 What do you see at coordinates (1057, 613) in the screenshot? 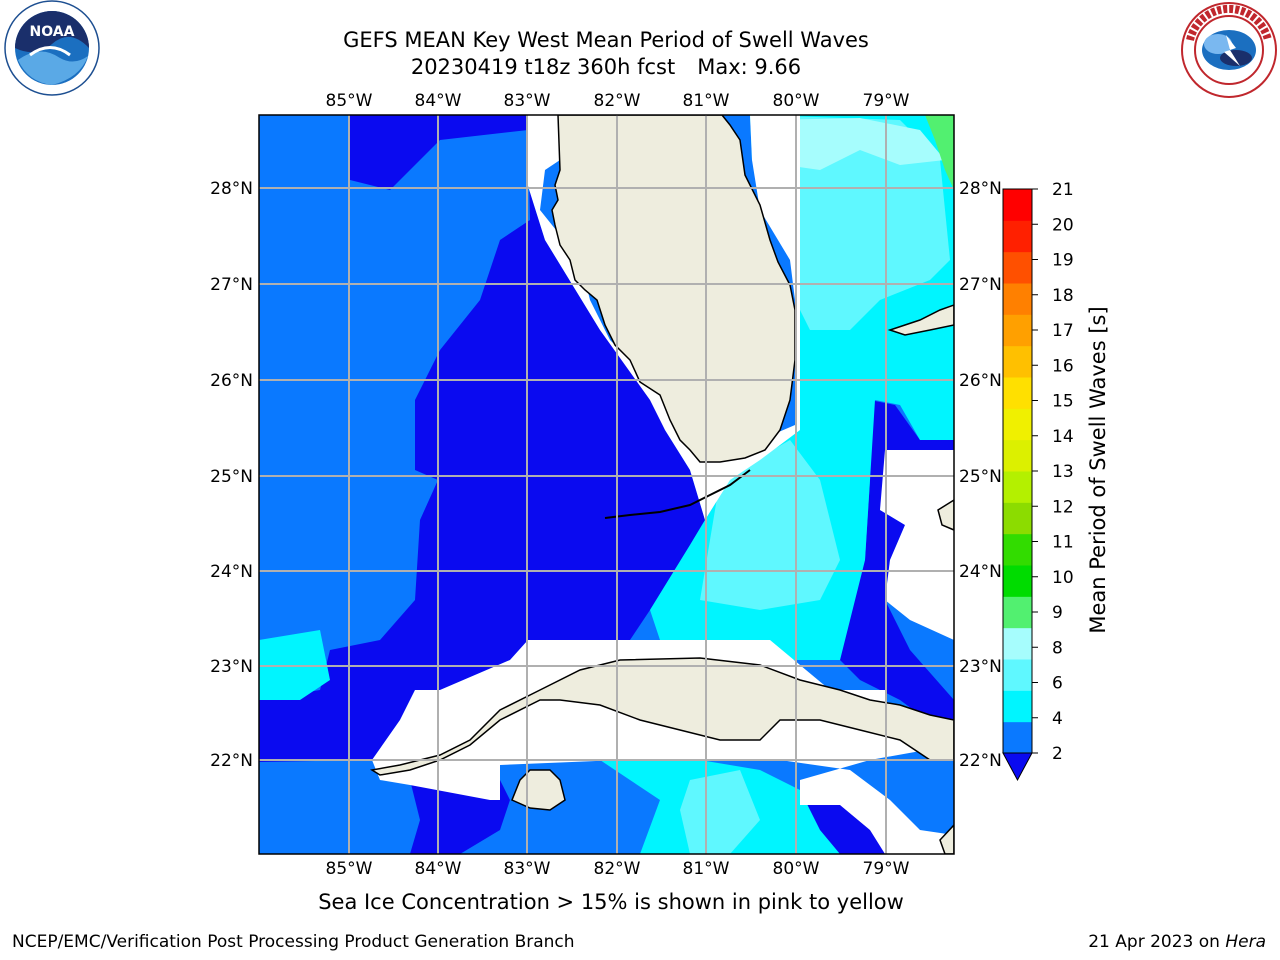
I see `colorbar-tick-label: 9` at bounding box center [1057, 613].